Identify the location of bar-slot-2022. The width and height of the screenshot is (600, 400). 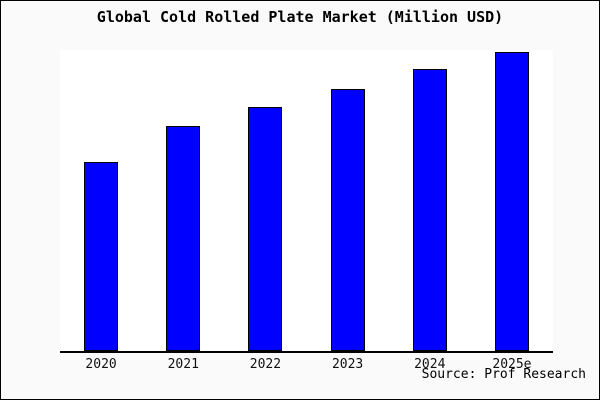
(265, 200).